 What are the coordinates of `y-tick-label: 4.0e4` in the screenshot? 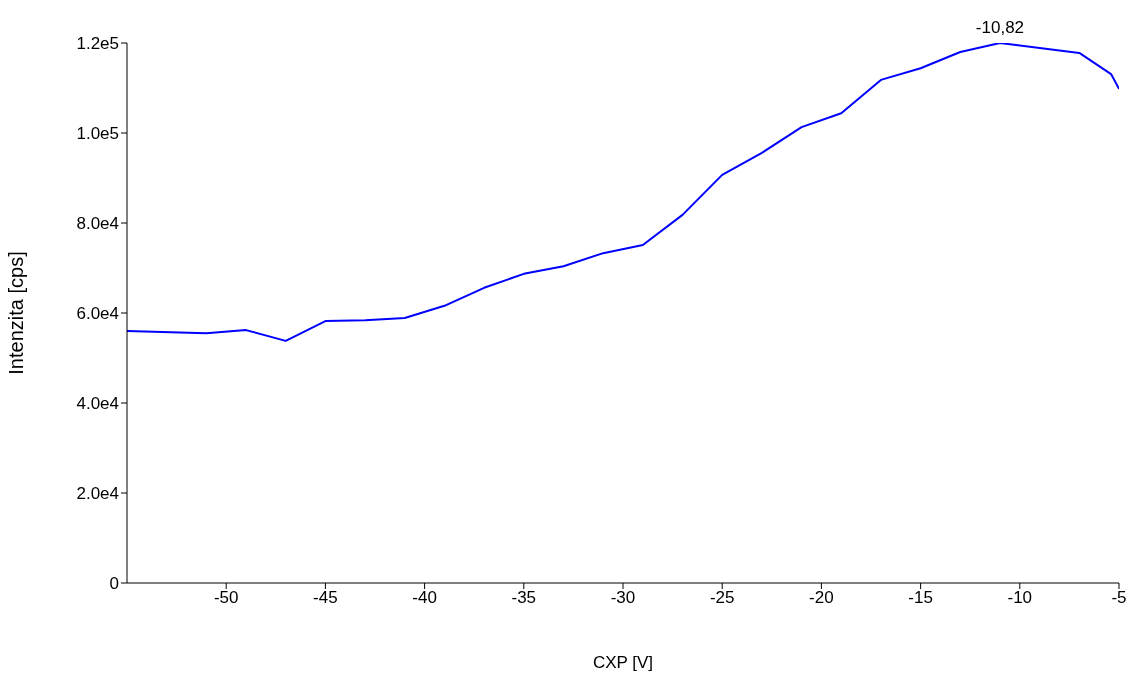 It's located at (97, 404).